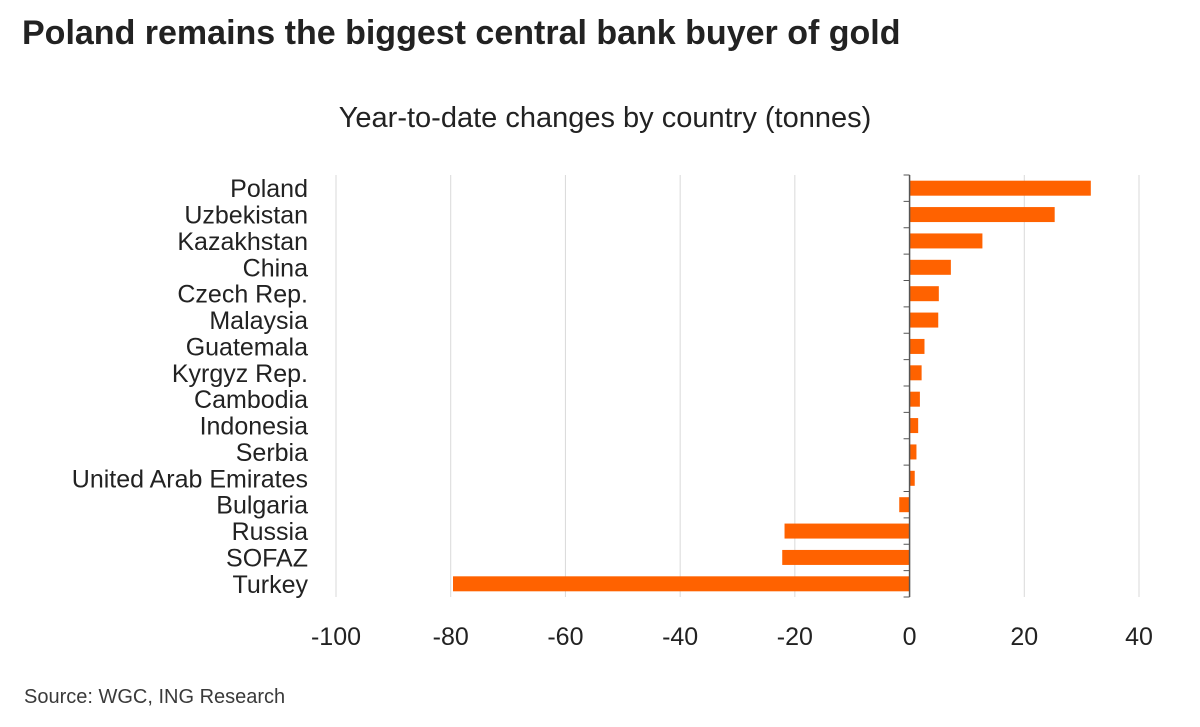 The height and width of the screenshot is (727, 1200). What do you see at coordinates (1139, 637) in the screenshot?
I see `x-tick-label: 40` at bounding box center [1139, 637].